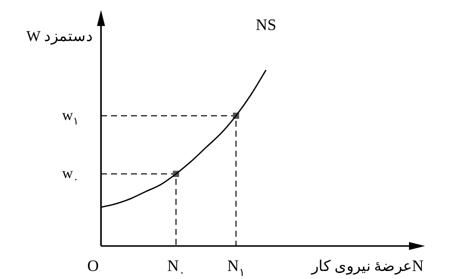 Image resolution: width=450 pixels, height=279 pixels. I want to click on x-axis-title: عرضهٔ نیروی کار, so click(361, 267).